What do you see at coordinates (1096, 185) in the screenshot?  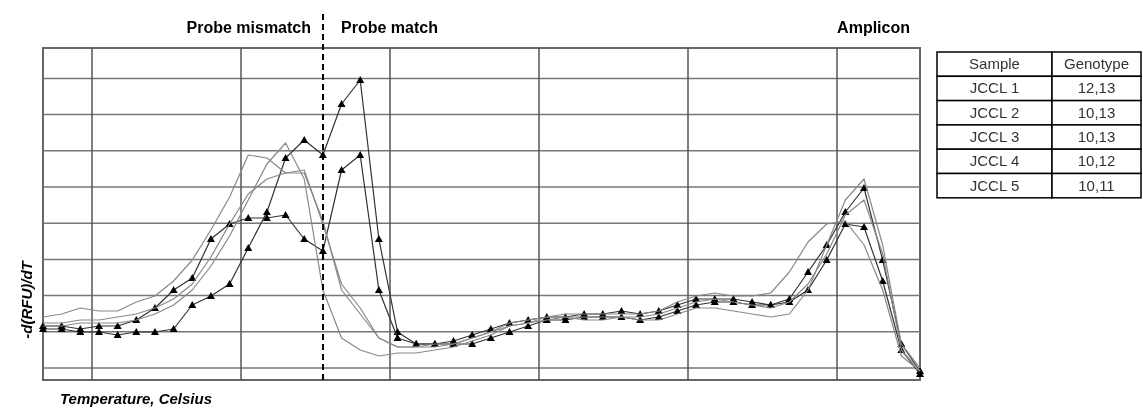 I see `text: 10,11` at bounding box center [1096, 185].